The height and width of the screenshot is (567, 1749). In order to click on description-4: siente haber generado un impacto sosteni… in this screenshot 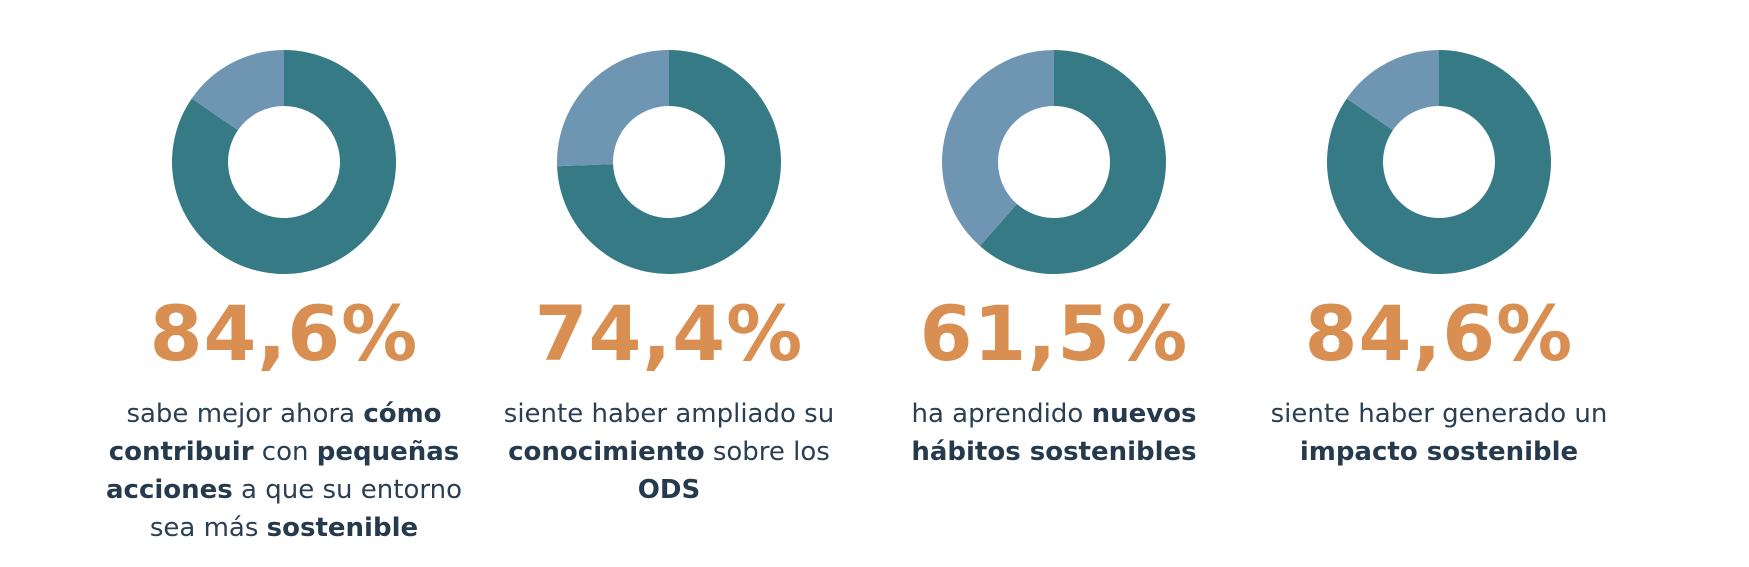, I will do `click(1439, 433)`.